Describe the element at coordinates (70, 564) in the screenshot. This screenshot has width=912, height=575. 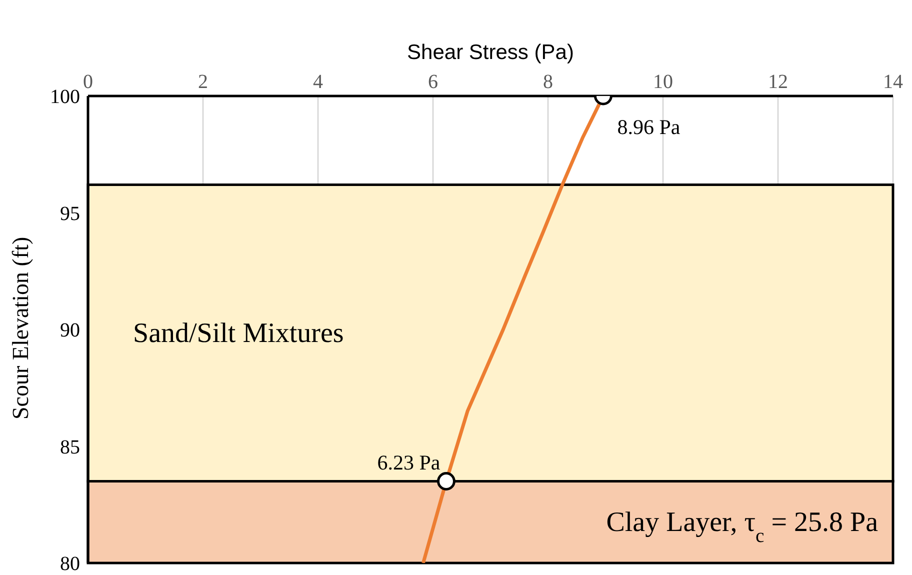
I see `y-tick-label: 80` at that location.